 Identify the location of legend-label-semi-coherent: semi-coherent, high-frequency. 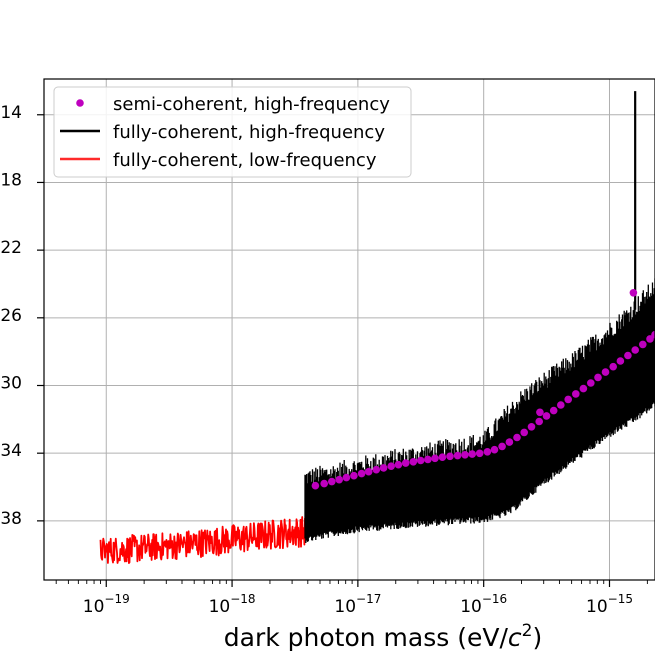
(251, 104).